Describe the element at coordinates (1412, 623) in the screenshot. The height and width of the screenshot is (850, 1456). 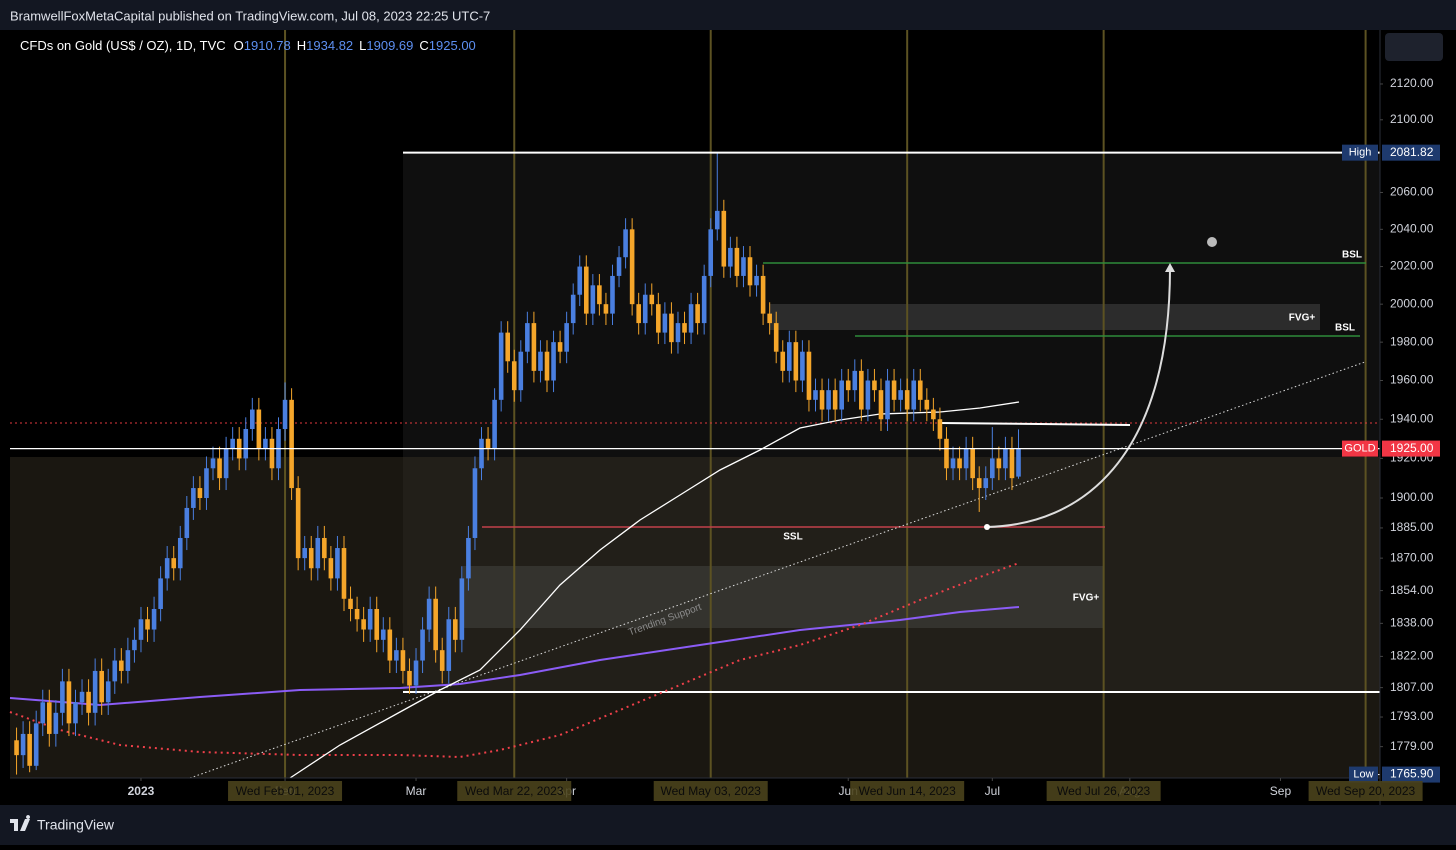
I see `y-tick-label: 1838.00` at that location.